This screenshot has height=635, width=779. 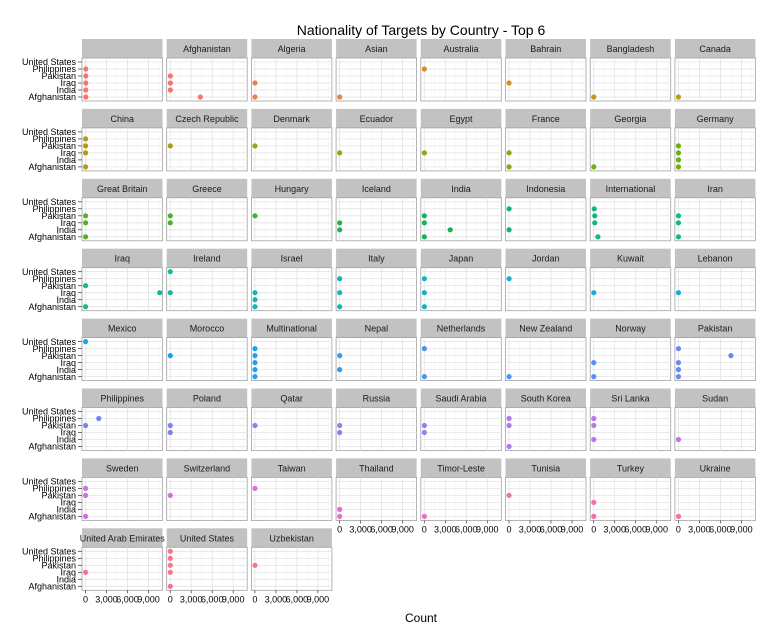 What do you see at coordinates (122, 329) in the screenshot?
I see `facet-strip-label: Mexico` at bounding box center [122, 329].